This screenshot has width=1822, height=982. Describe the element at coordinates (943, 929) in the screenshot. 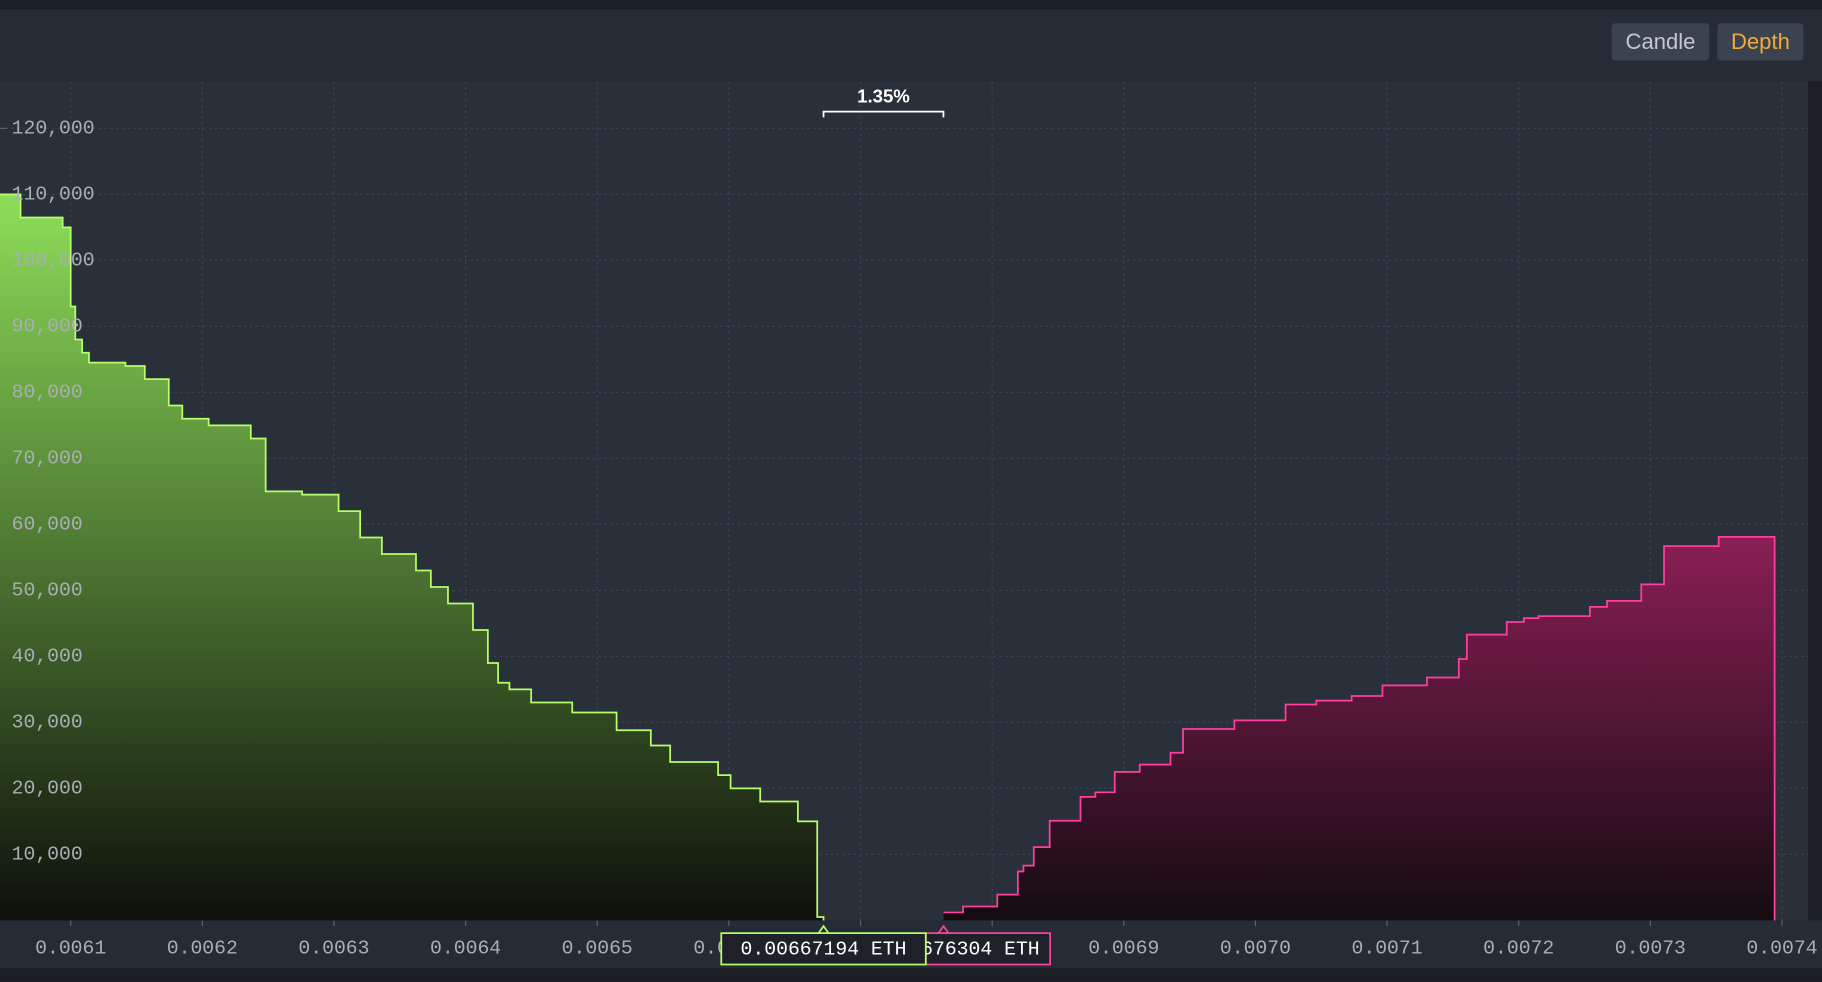

I see `ask-marker` at that location.